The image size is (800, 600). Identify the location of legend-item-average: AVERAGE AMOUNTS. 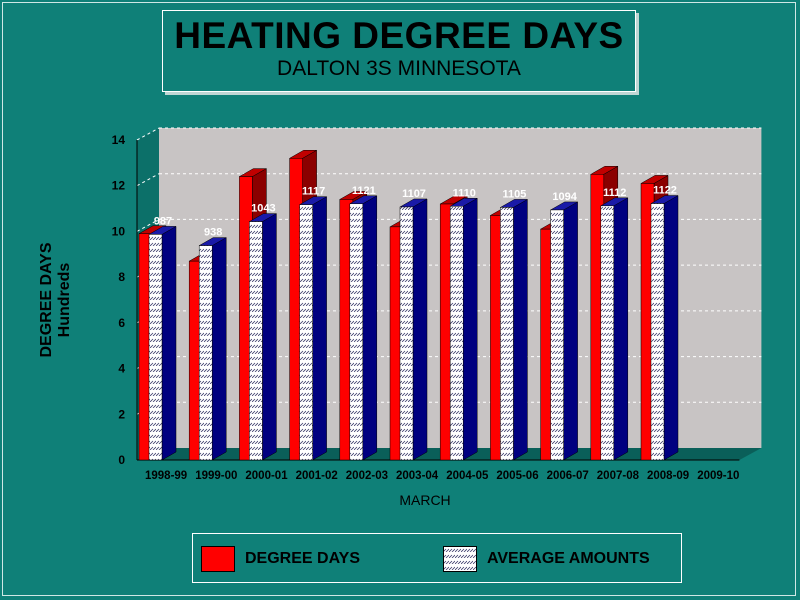
(546, 559).